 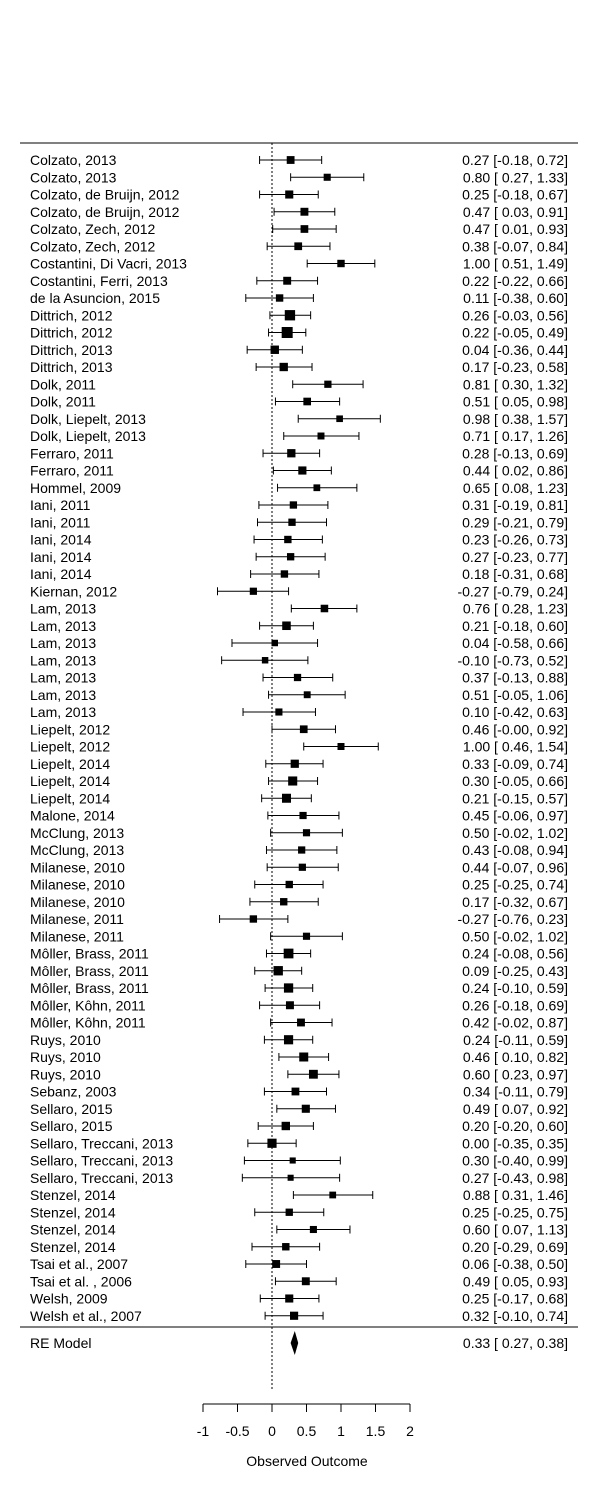 What do you see at coordinates (512, 919) in the screenshot?
I see `effect-text: -0.27 [-0.76, 0.23]` at bounding box center [512, 919].